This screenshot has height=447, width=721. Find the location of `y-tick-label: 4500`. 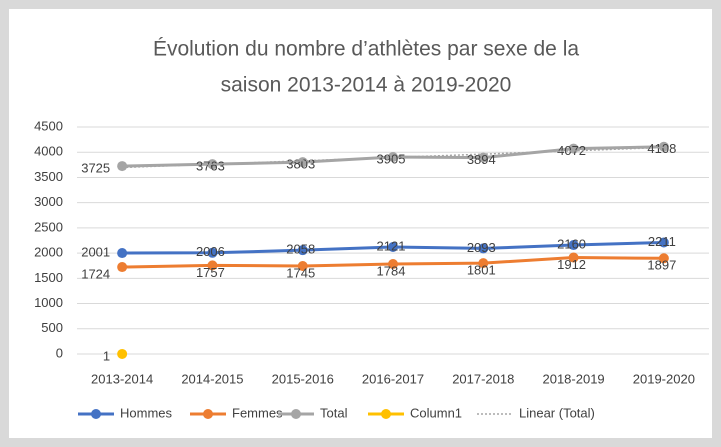

y-tick-label: 4500 is located at coordinates (48, 125).